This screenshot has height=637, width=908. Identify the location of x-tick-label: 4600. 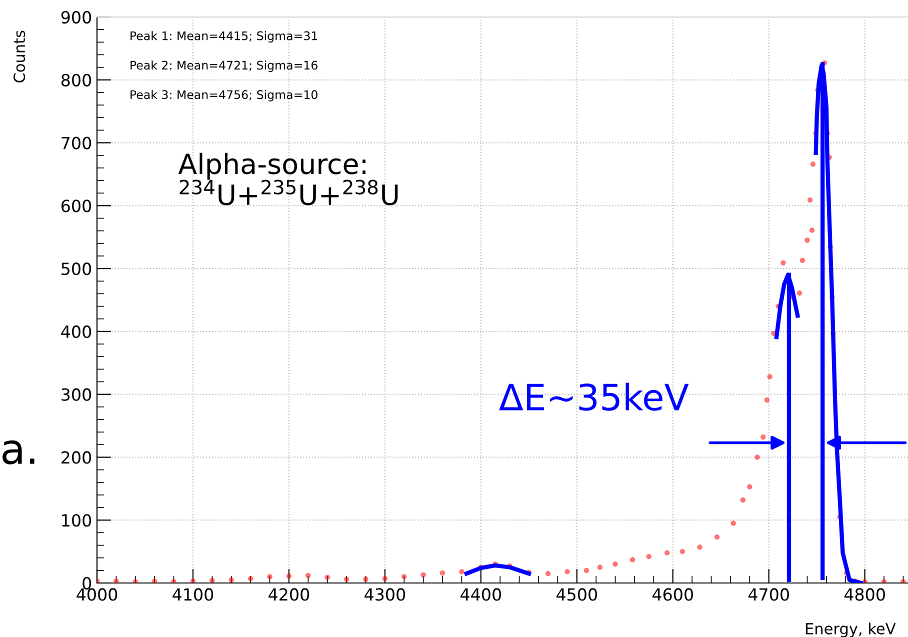
(672, 594).